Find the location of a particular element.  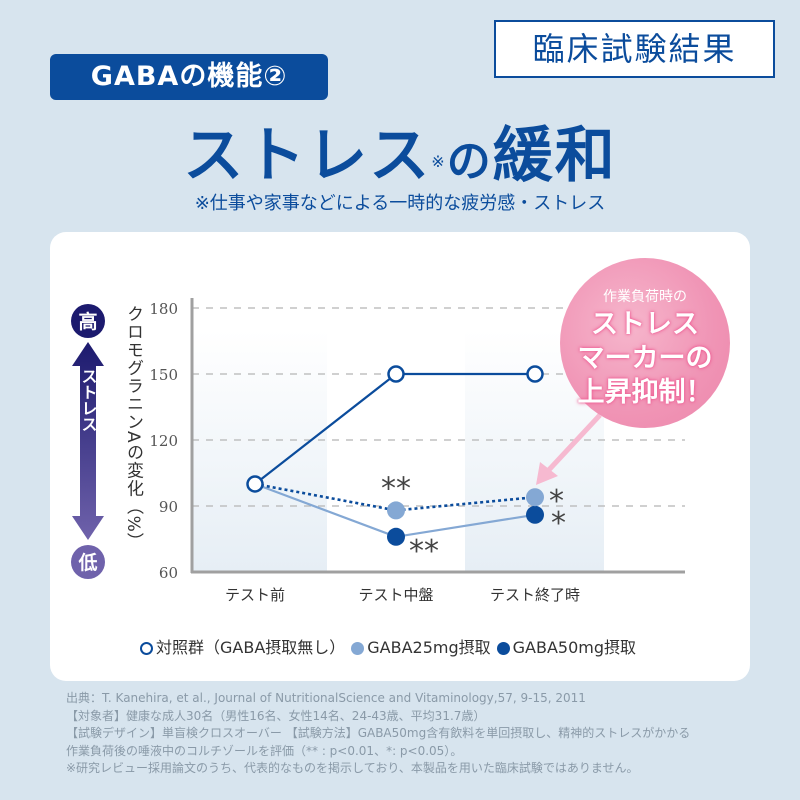

legend-label: 対照群（GABA摂取無し） is located at coordinates (251, 647).